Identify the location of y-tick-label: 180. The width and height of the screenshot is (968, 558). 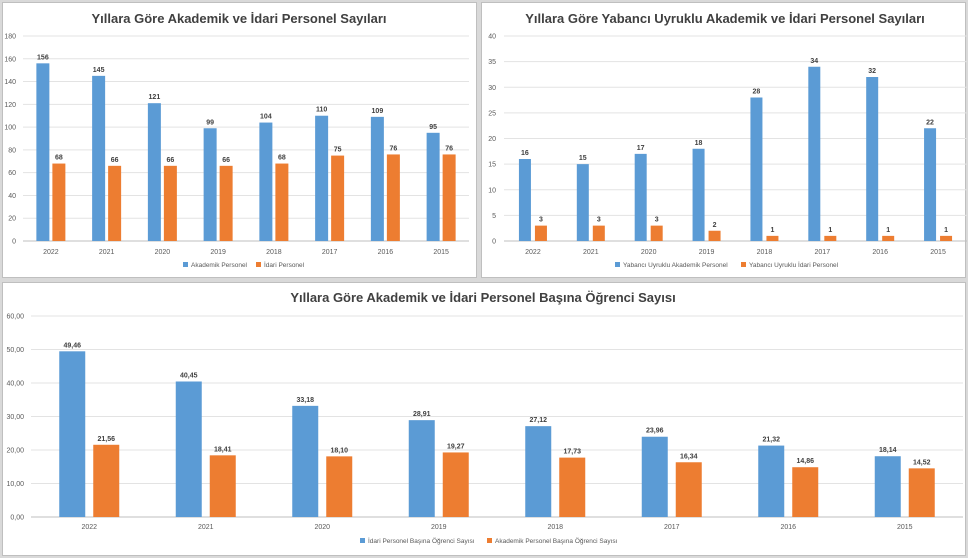
(10, 37).